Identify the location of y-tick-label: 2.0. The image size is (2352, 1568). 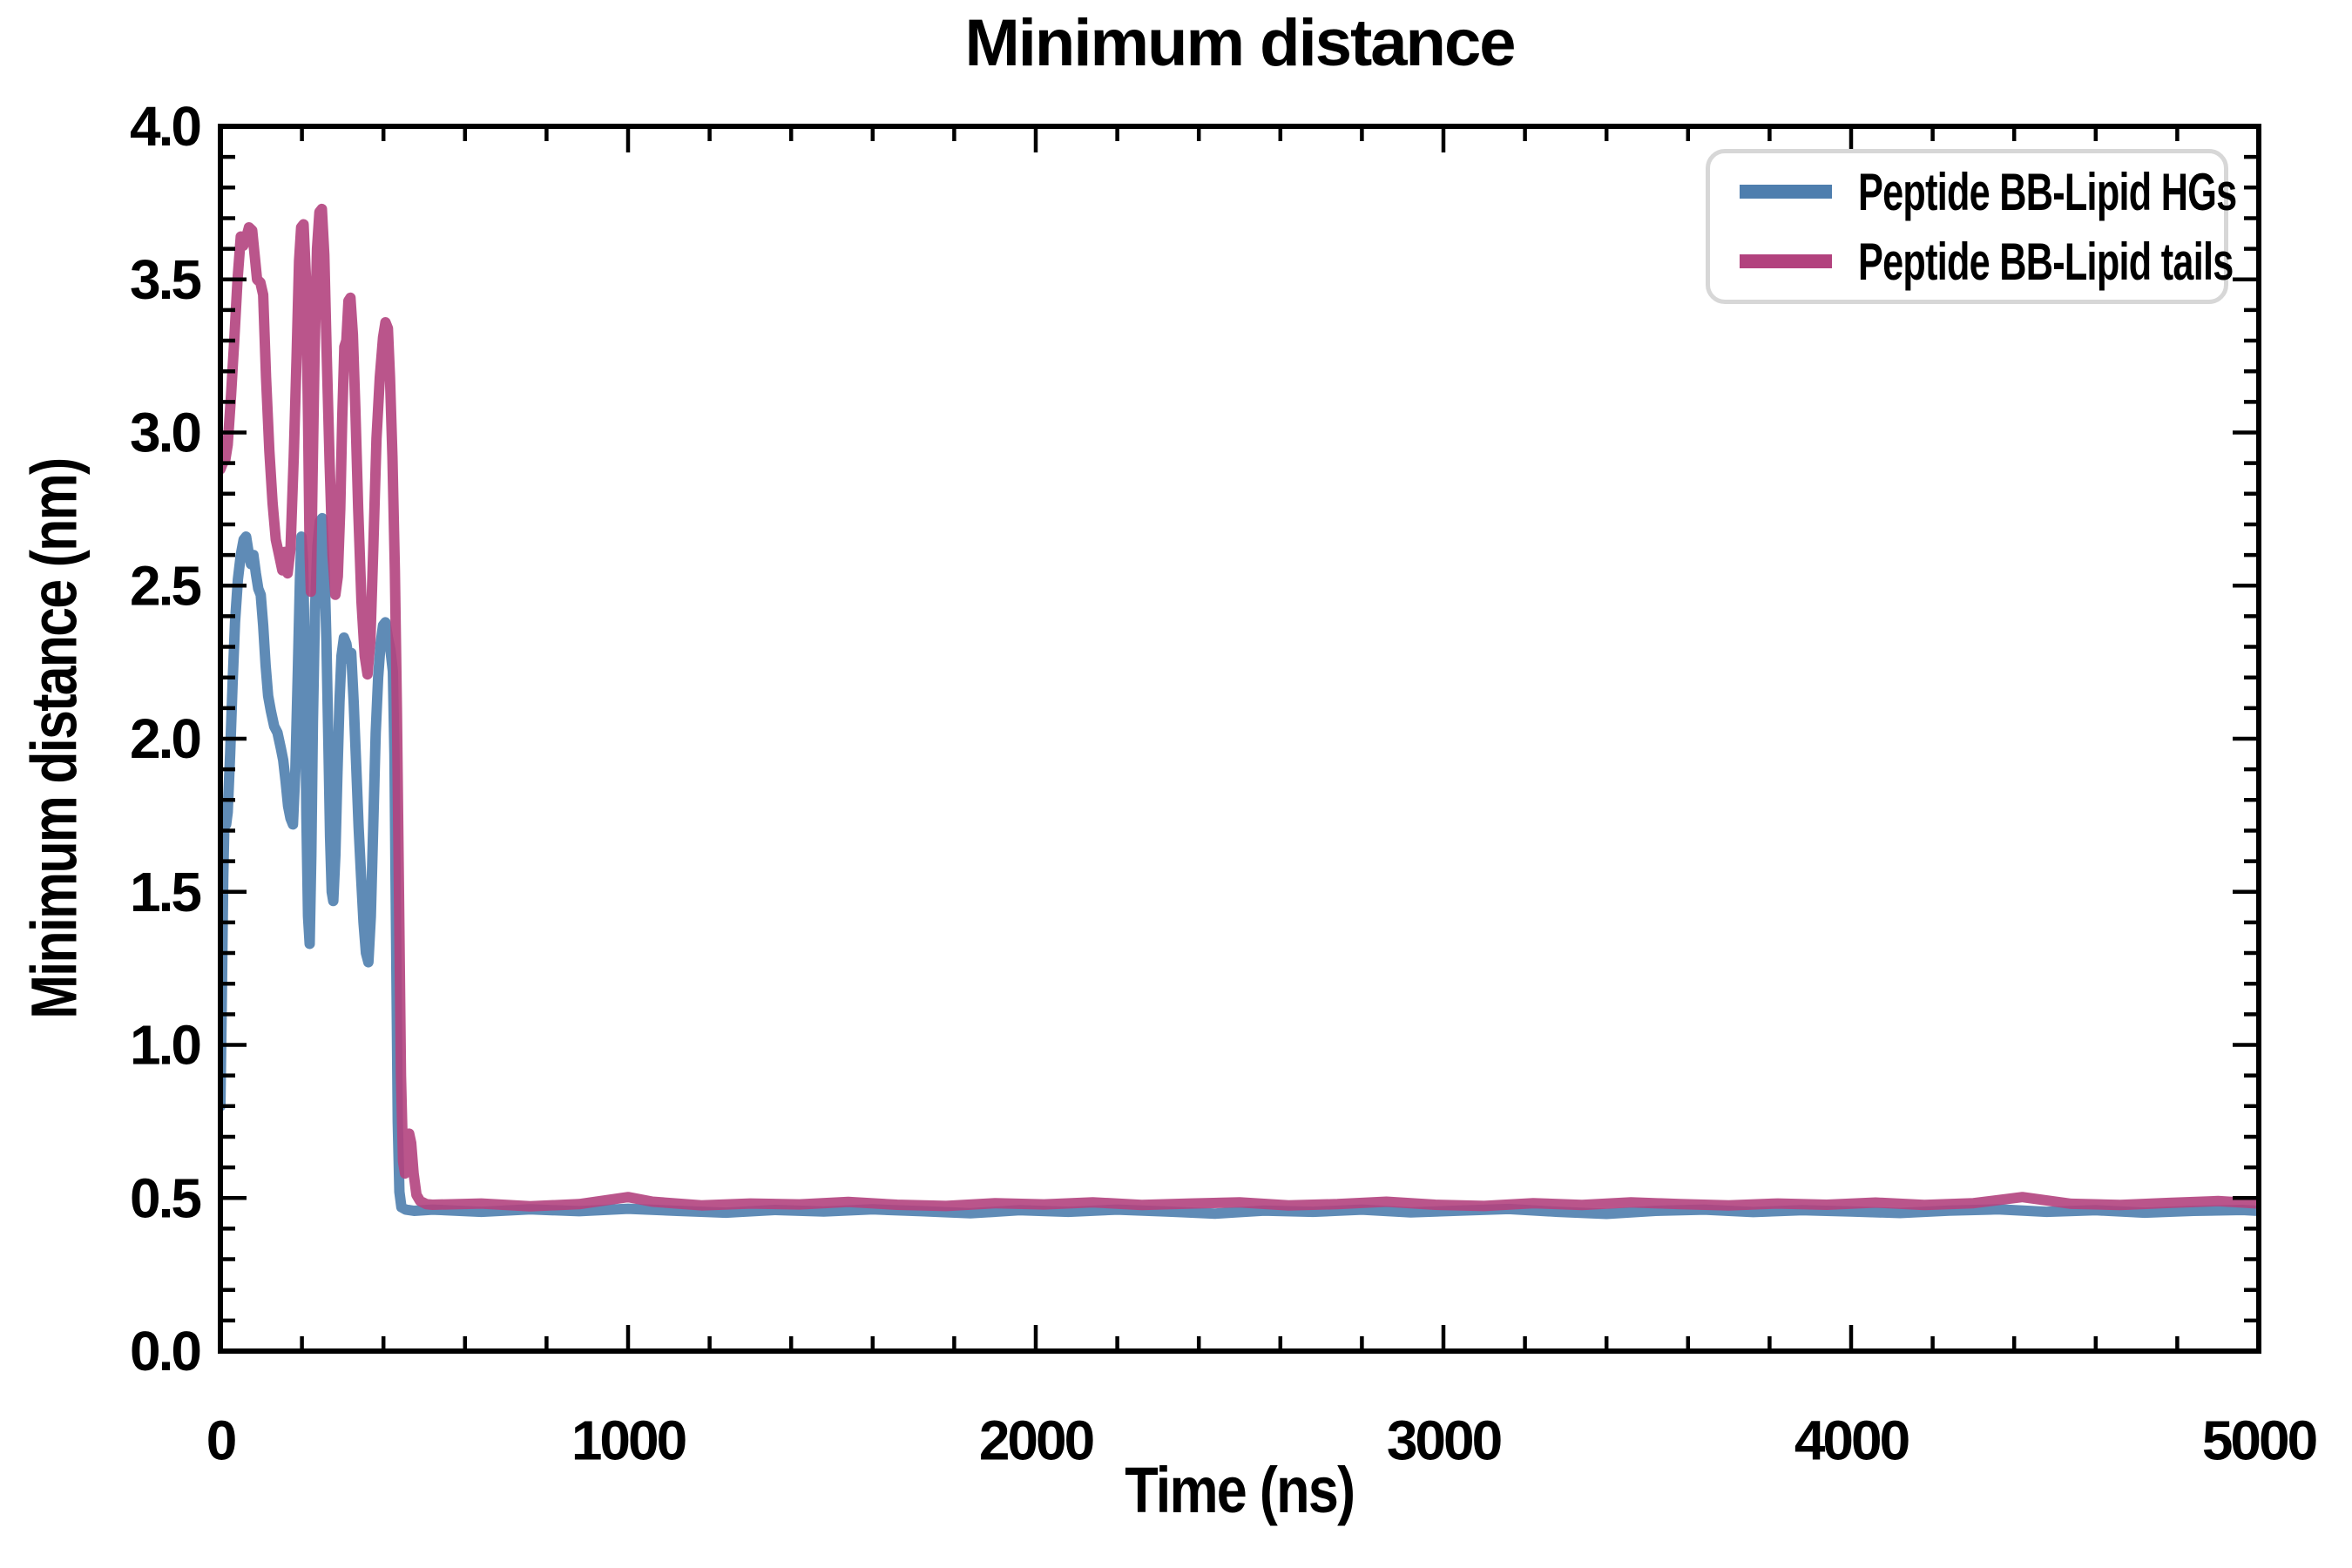
(164, 738).